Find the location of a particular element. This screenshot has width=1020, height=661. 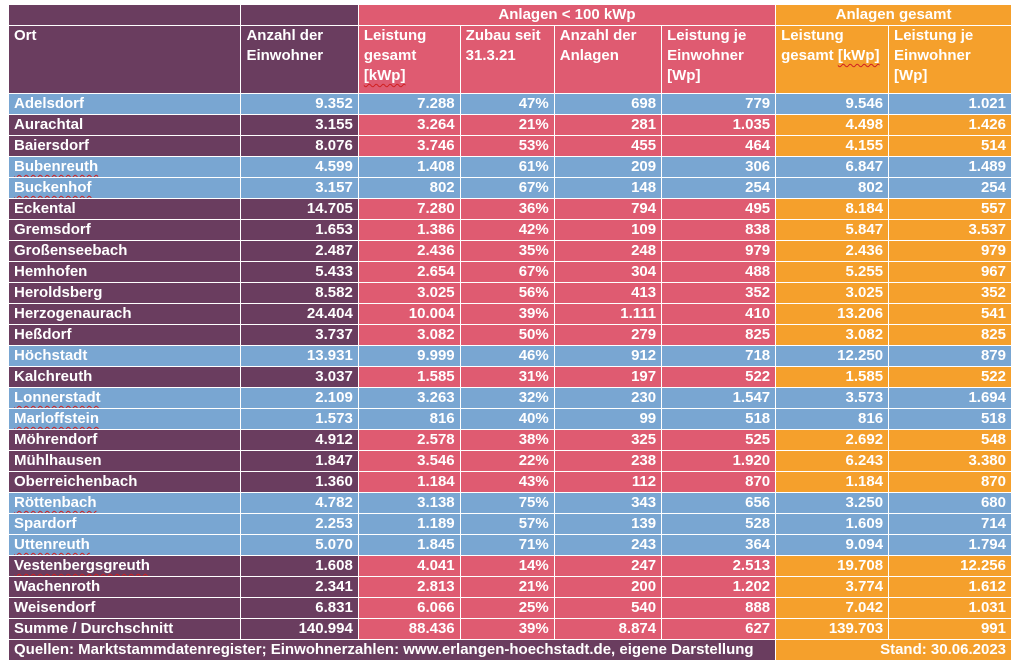

cell-leistung-je-lt100: 825 is located at coordinates (719, 335).